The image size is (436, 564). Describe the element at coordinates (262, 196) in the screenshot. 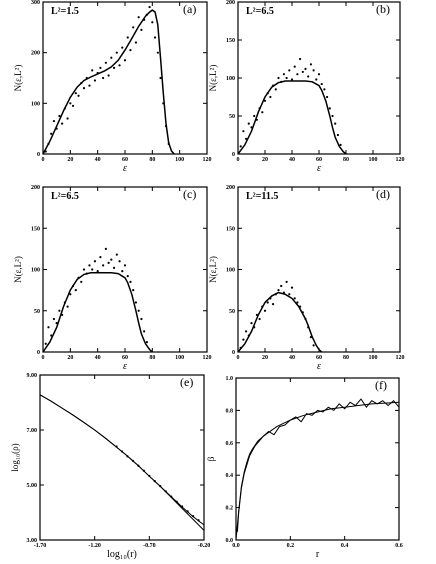

I see `panel-annotation: L²=11.5` at that location.